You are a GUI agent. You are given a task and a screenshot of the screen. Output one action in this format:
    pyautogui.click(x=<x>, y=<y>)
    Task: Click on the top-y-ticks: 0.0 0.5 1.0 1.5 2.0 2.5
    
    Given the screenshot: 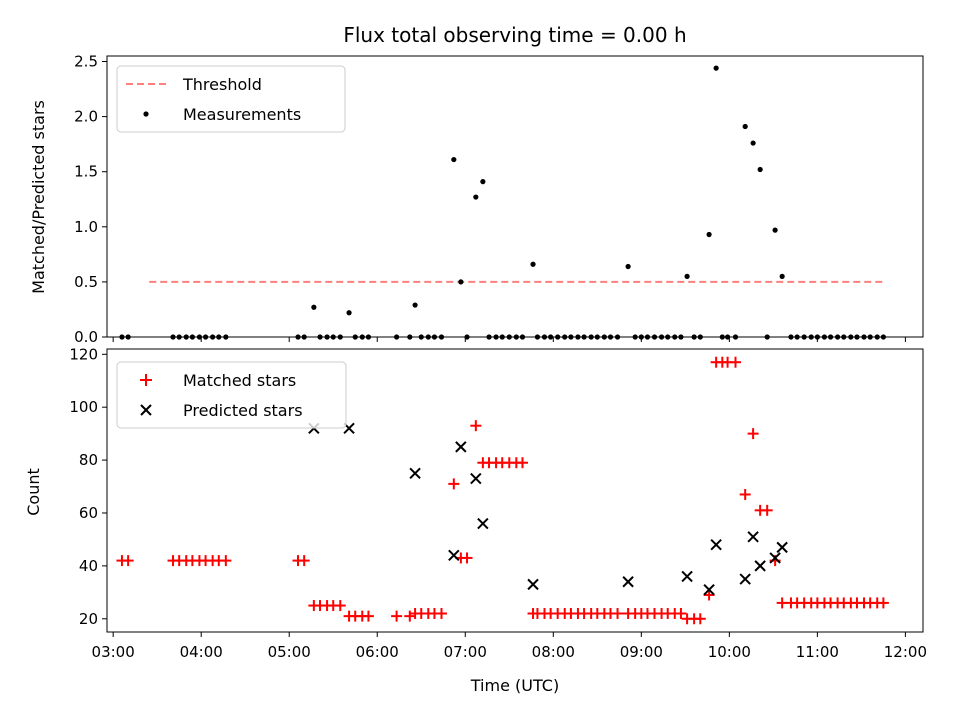 What is the action you would take?
    pyautogui.click(x=90, y=199)
    